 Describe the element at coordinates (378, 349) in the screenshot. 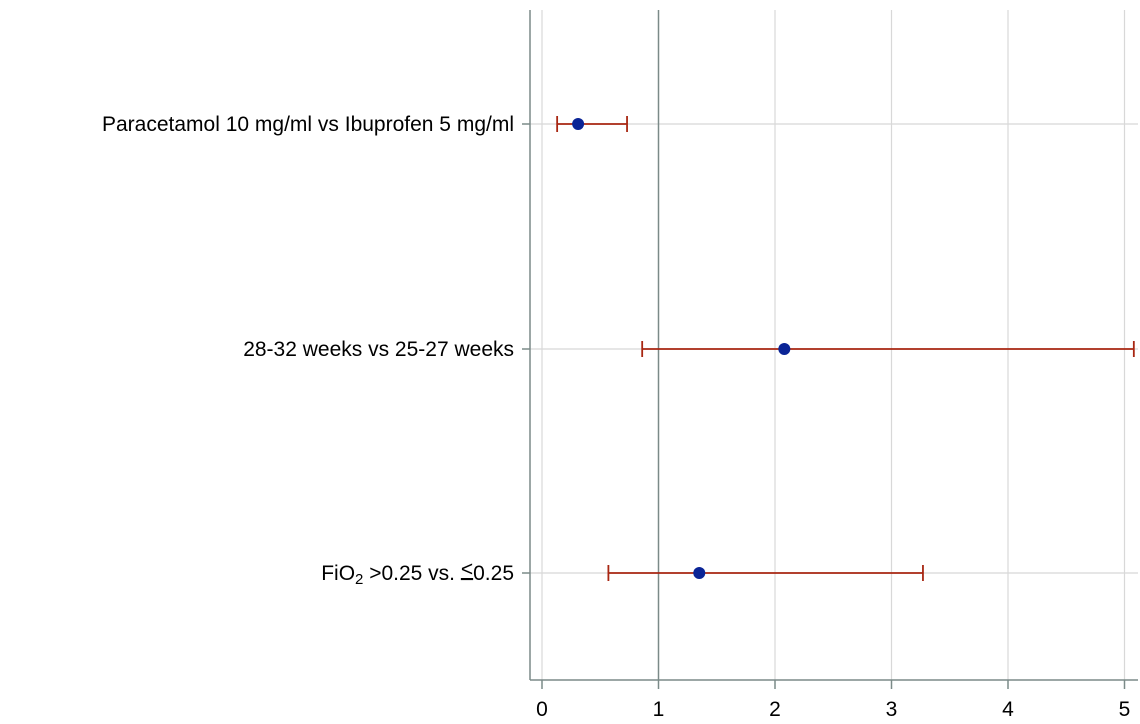

I see `row-label: 28-32 weeks vs 25-27 weeks` at that location.